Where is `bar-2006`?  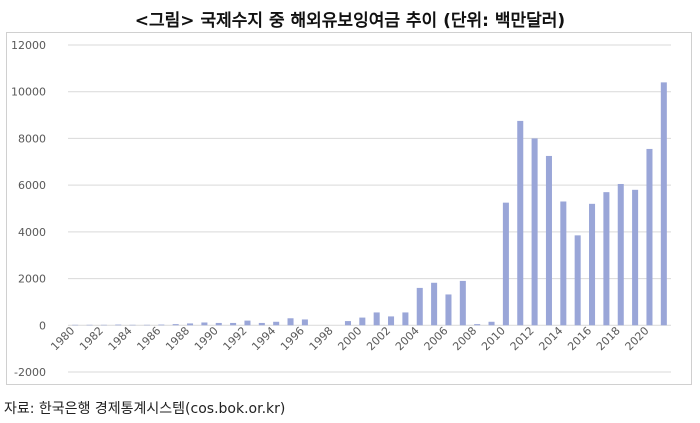 bar-2006 is located at coordinates (448, 310).